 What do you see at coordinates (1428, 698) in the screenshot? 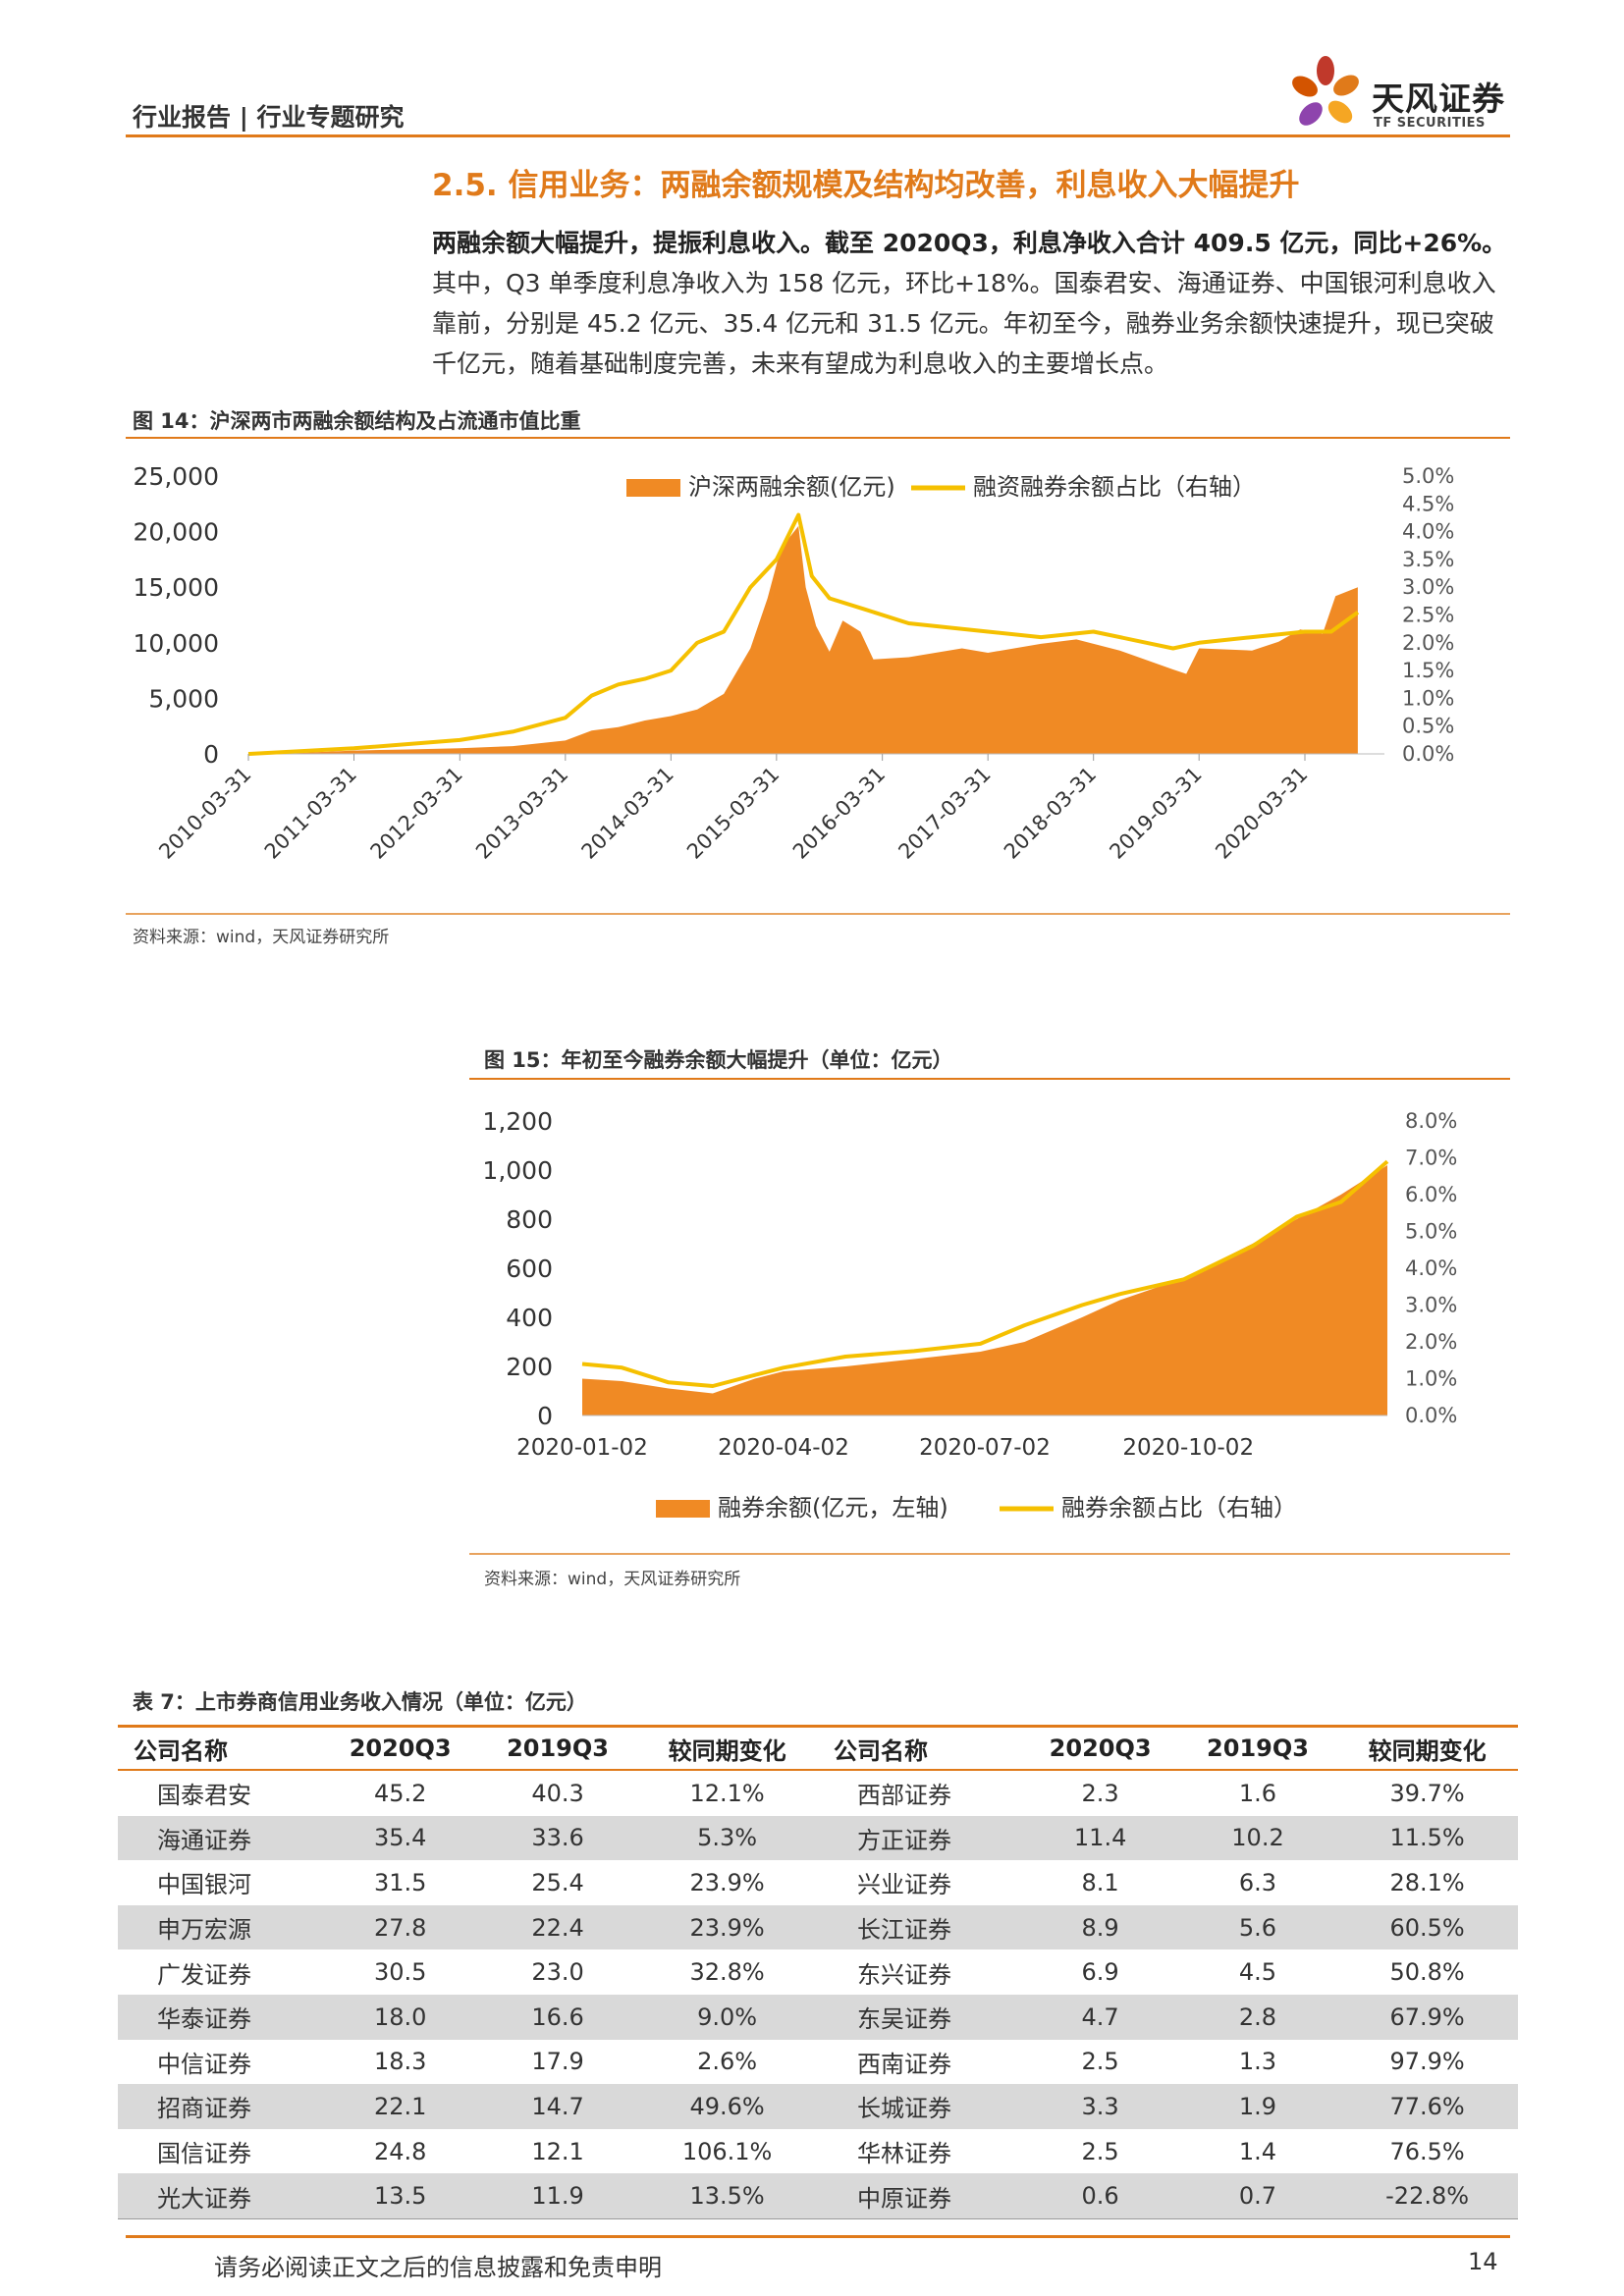
I see `y2-tick-label: 1.0%` at bounding box center [1428, 698].